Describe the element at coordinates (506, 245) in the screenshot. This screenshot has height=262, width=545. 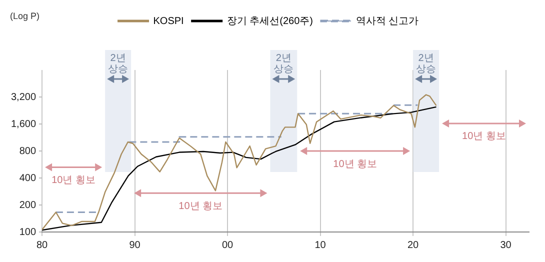
I see `x-tick-label: 30` at that location.